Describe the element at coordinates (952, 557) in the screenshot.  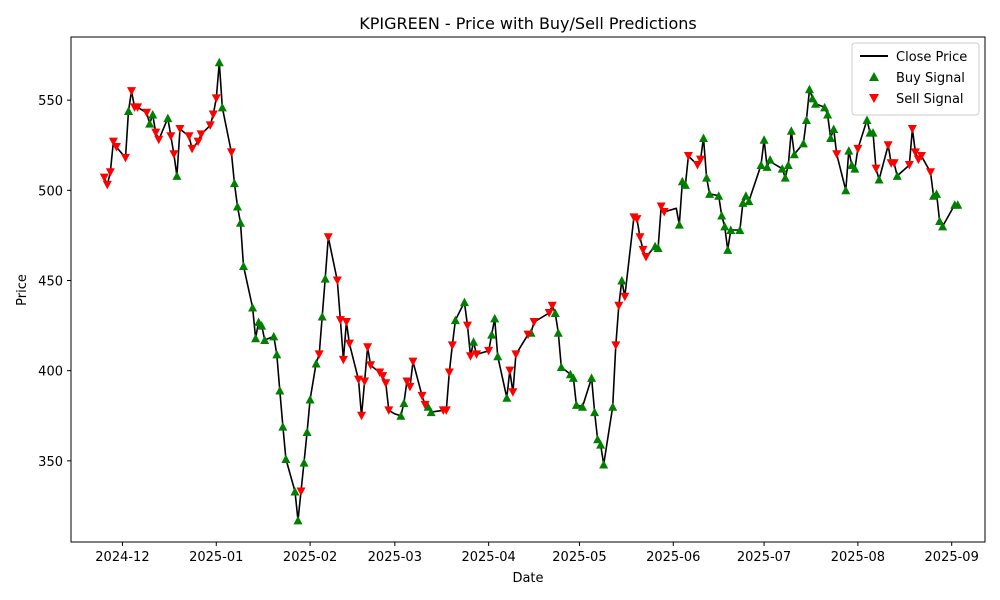
I see `x-tick-label: 2025-09` at that location.